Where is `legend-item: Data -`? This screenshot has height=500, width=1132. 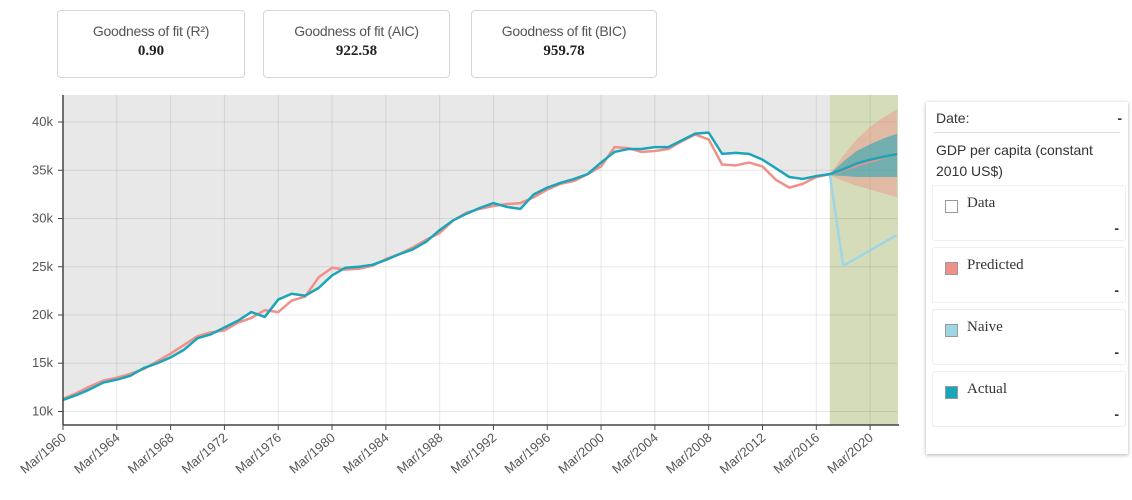
legend-item: Data - is located at coordinates (1029, 213).